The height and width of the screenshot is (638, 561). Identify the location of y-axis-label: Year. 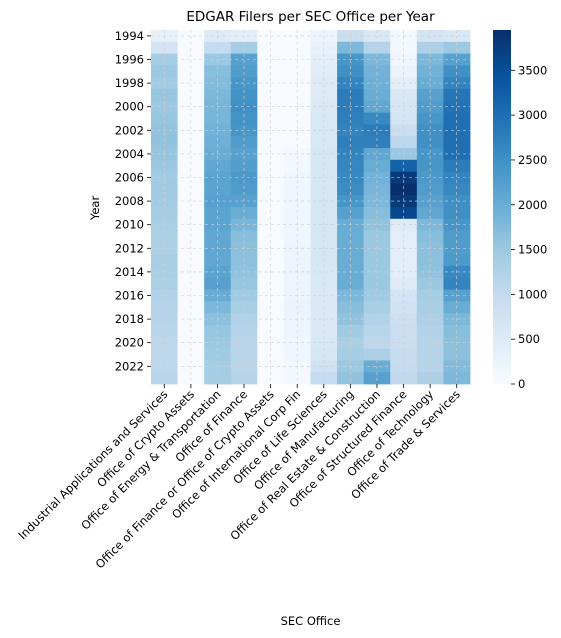
(95, 209).